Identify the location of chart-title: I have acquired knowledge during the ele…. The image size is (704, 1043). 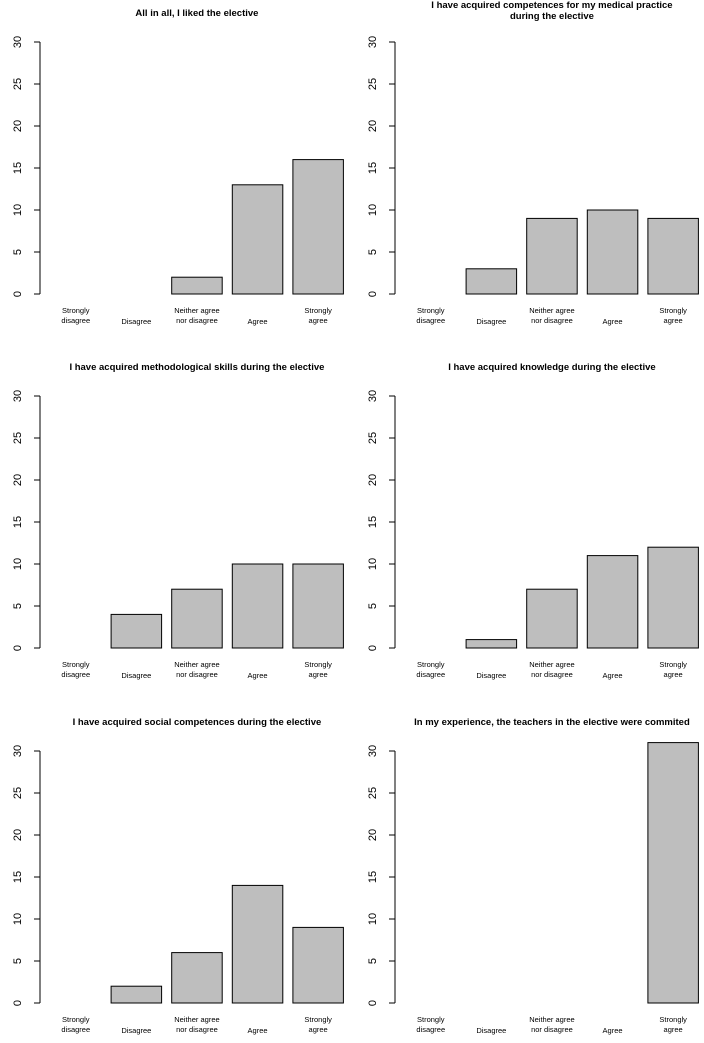
(551, 367).